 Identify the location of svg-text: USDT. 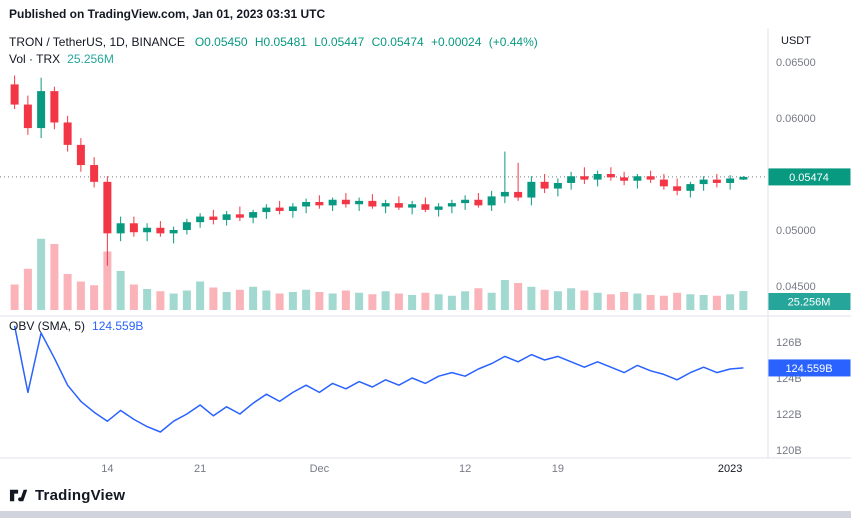
(796, 41).